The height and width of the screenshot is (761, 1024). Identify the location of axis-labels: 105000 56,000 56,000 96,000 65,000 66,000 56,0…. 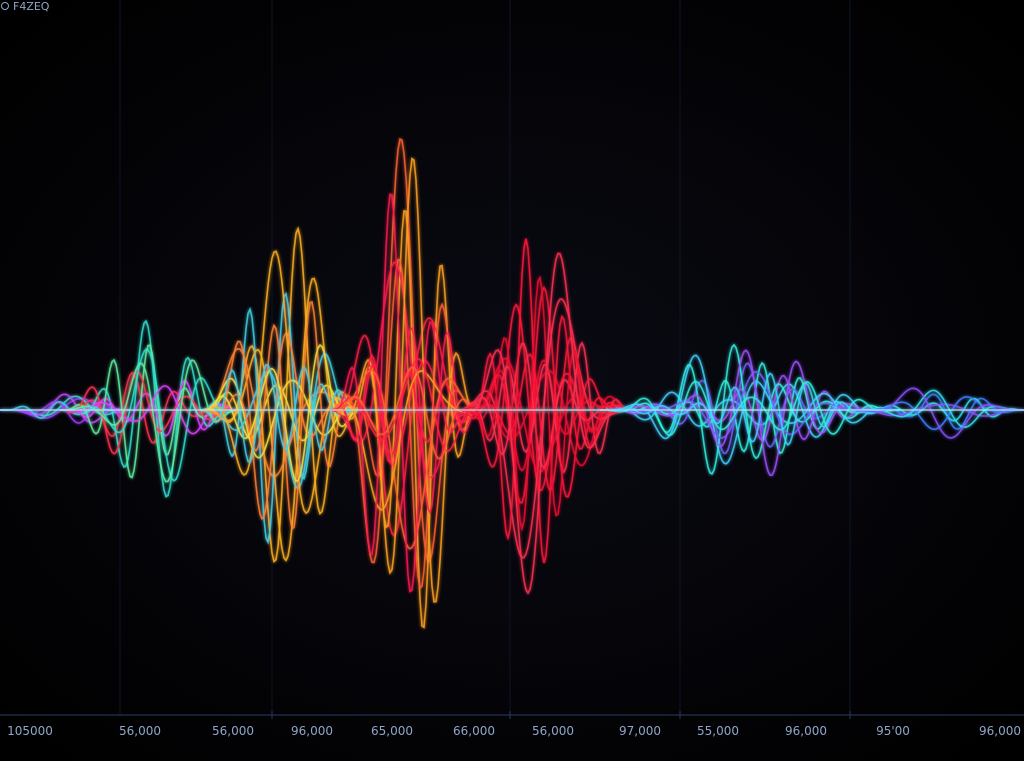
(514, 731).